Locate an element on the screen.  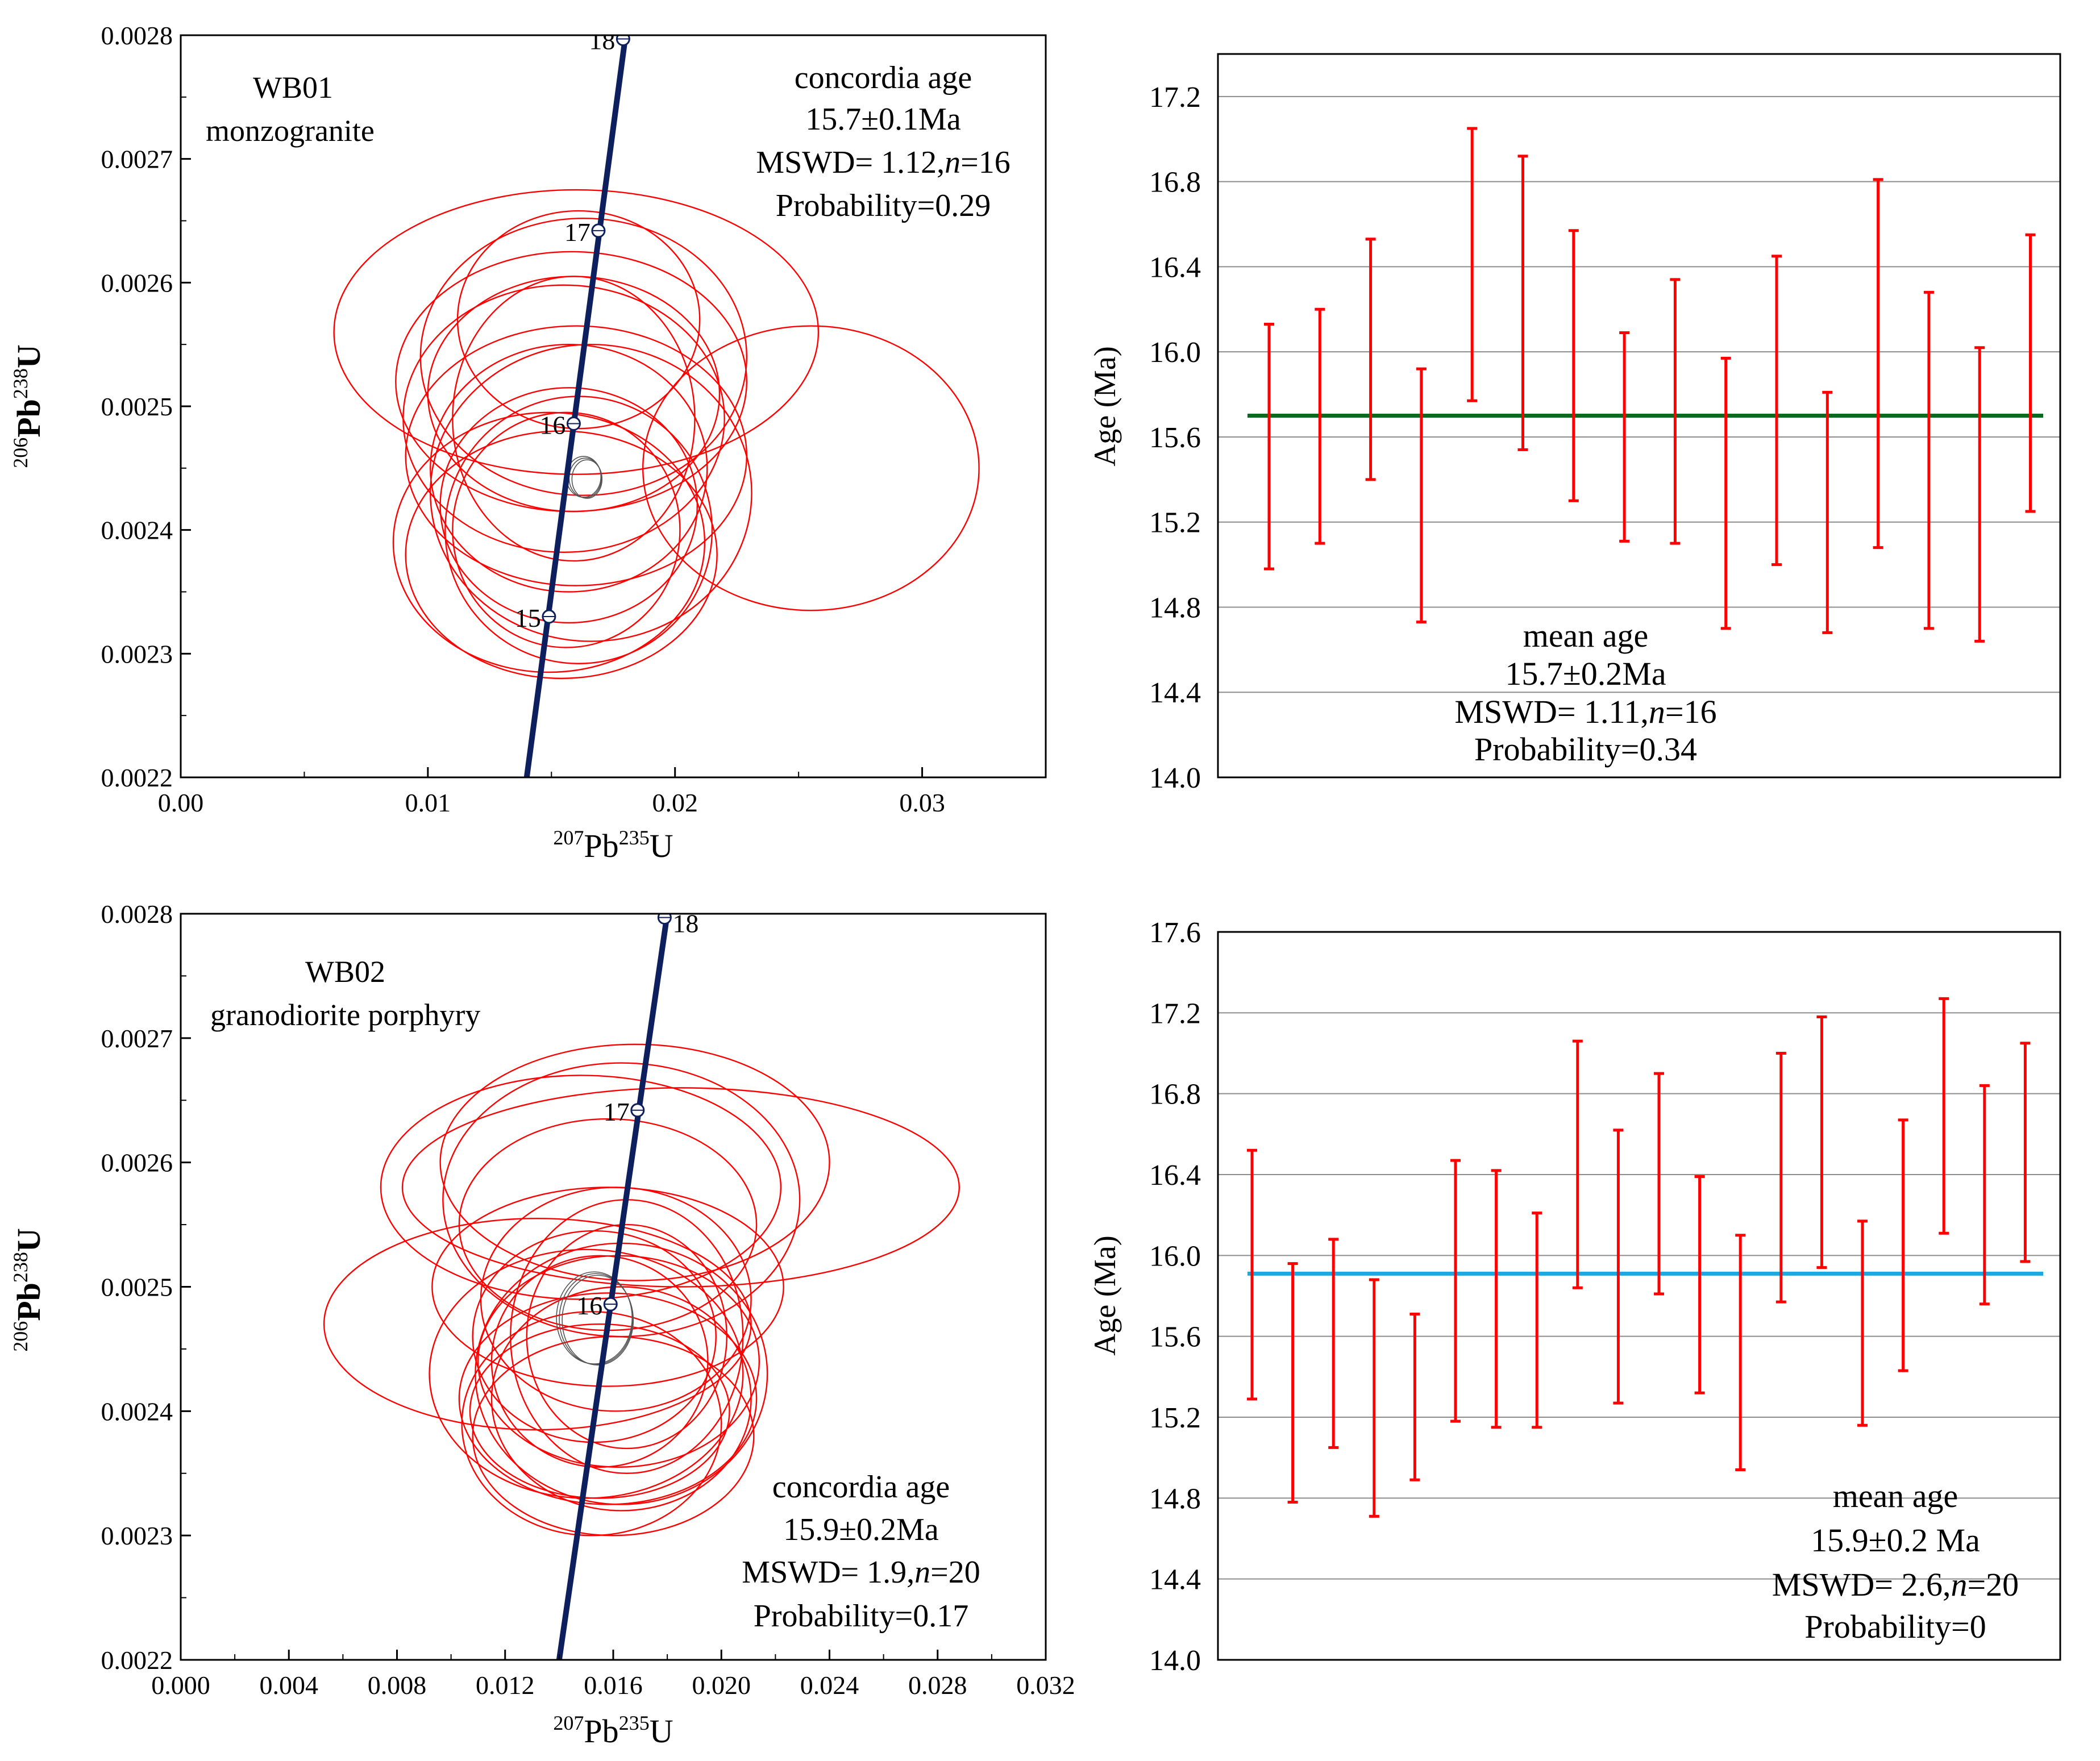
wb01-y-tick-label: 0.0026 is located at coordinates (137, 282).